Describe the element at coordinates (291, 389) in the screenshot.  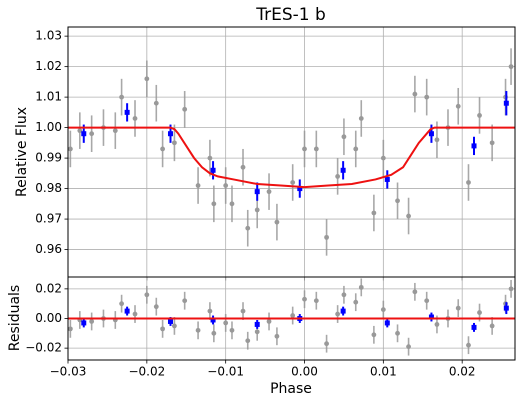
I see `x-axis-label: Phase` at that location.